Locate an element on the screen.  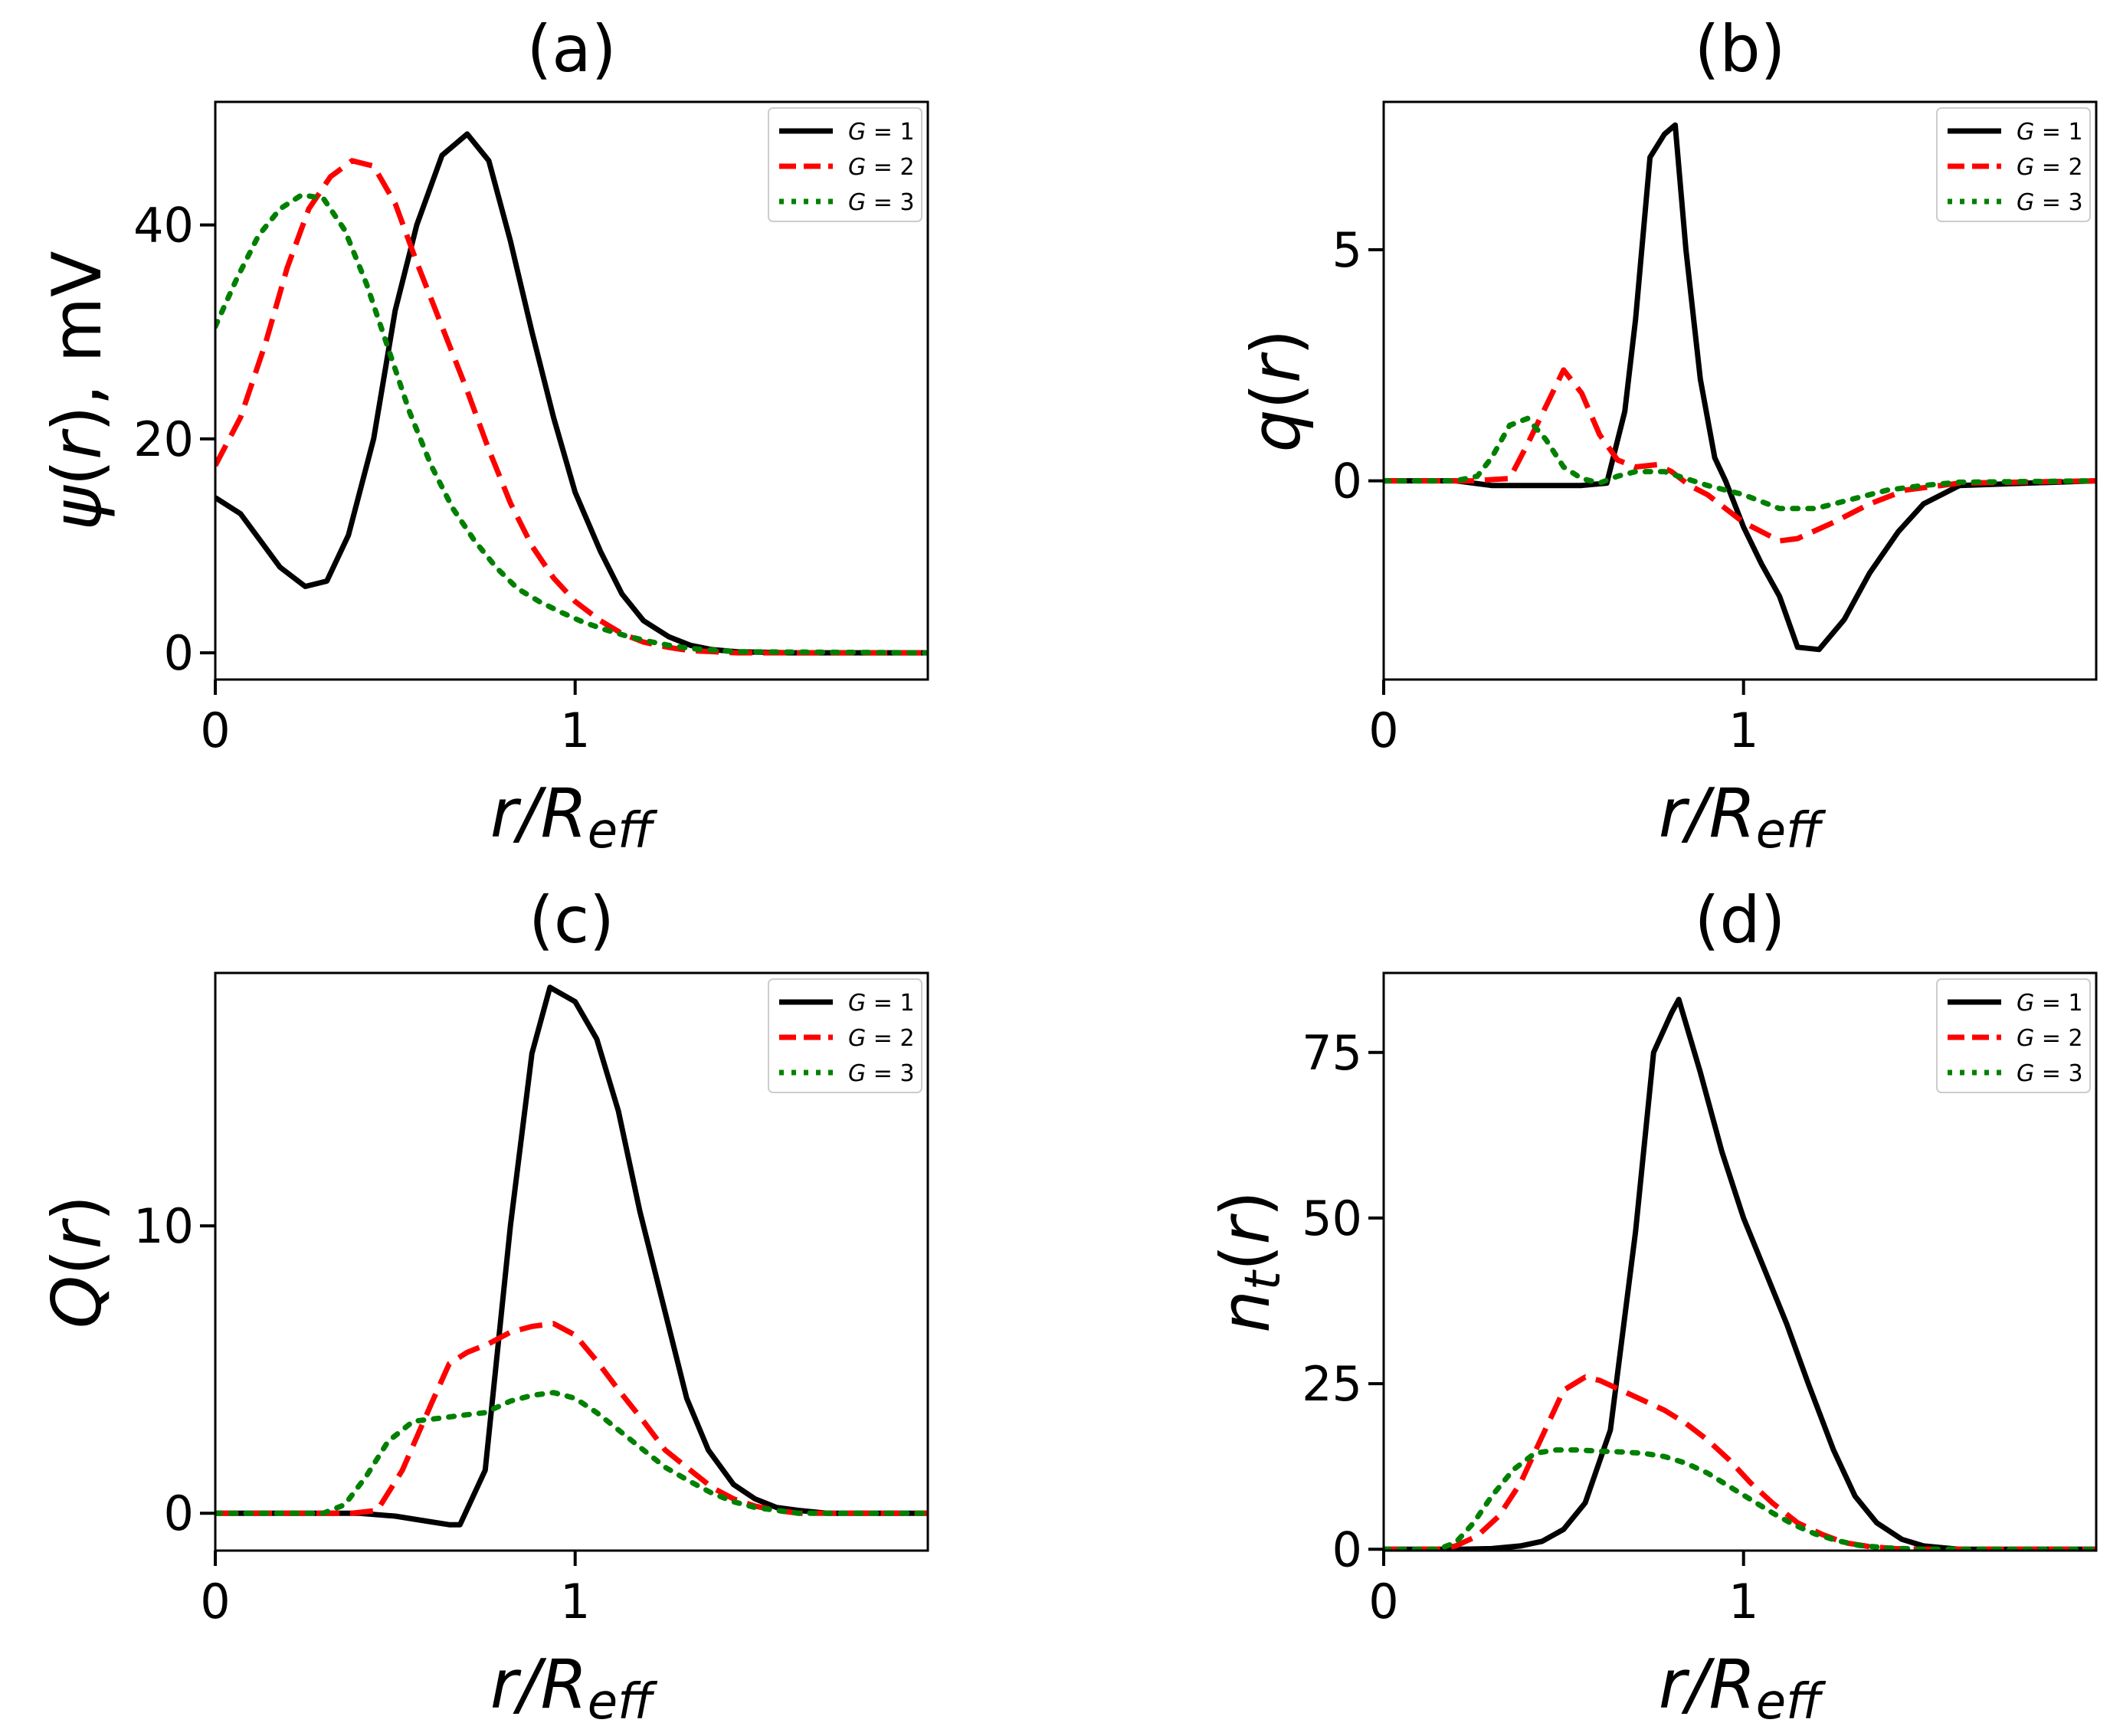
y-tick-label: 10 is located at coordinates (163, 1226).